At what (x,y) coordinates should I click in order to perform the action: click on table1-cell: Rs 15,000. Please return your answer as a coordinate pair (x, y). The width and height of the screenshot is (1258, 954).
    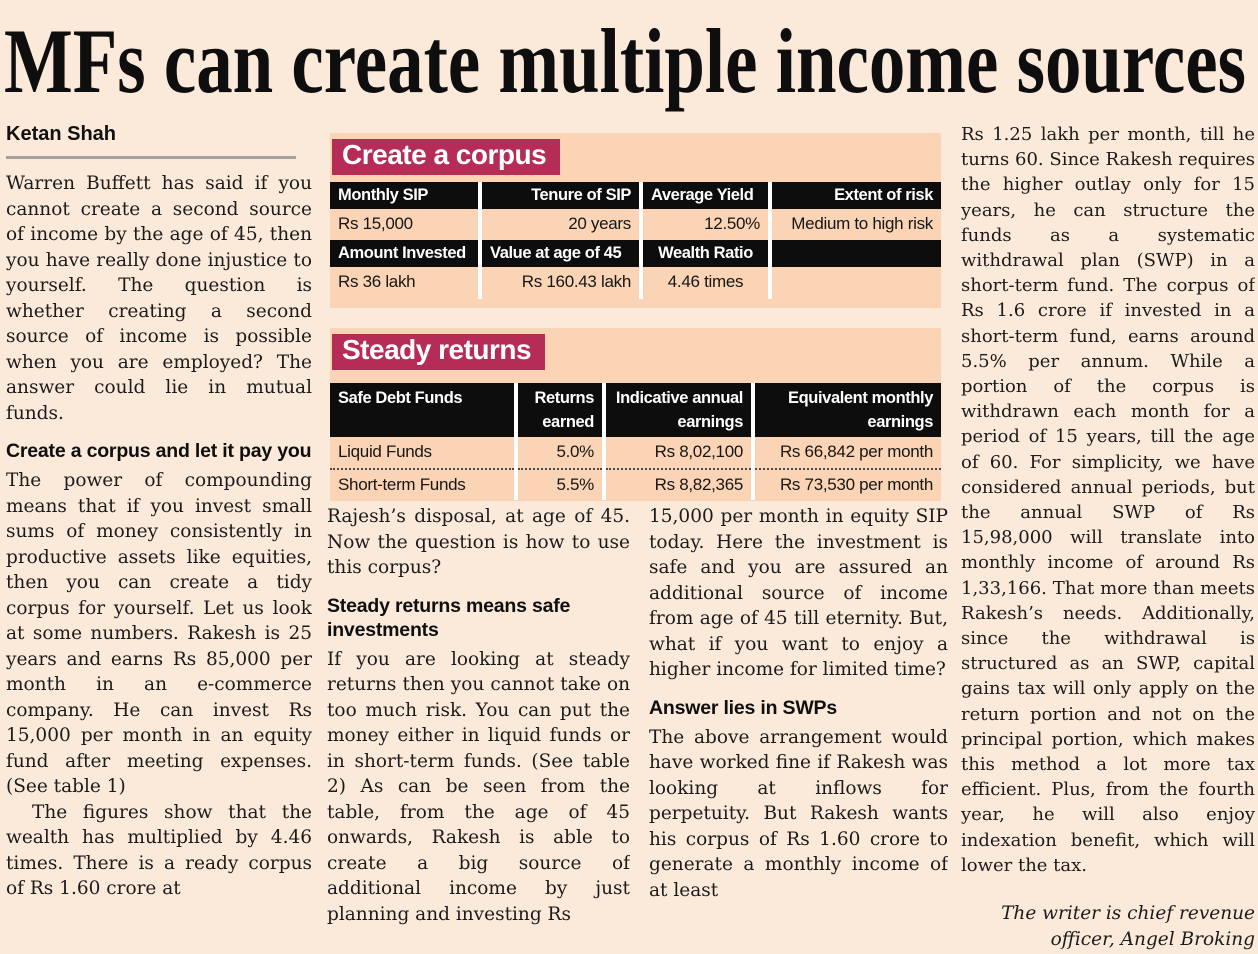
    Looking at the image, I should click on (404, 224).